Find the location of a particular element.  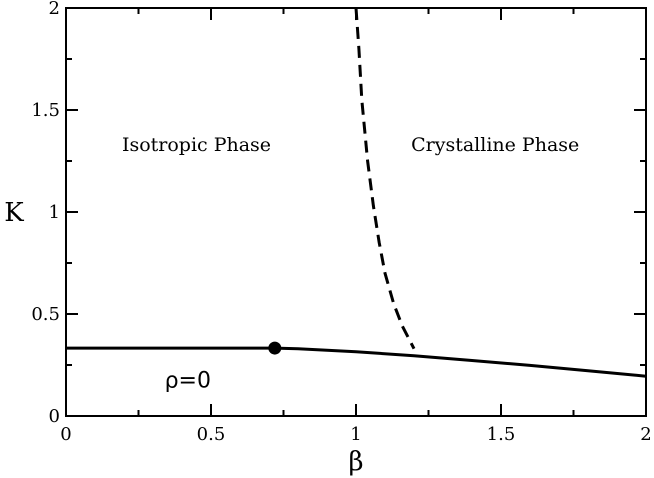

tricritical-point-marker is located at coordinates (275, 348).